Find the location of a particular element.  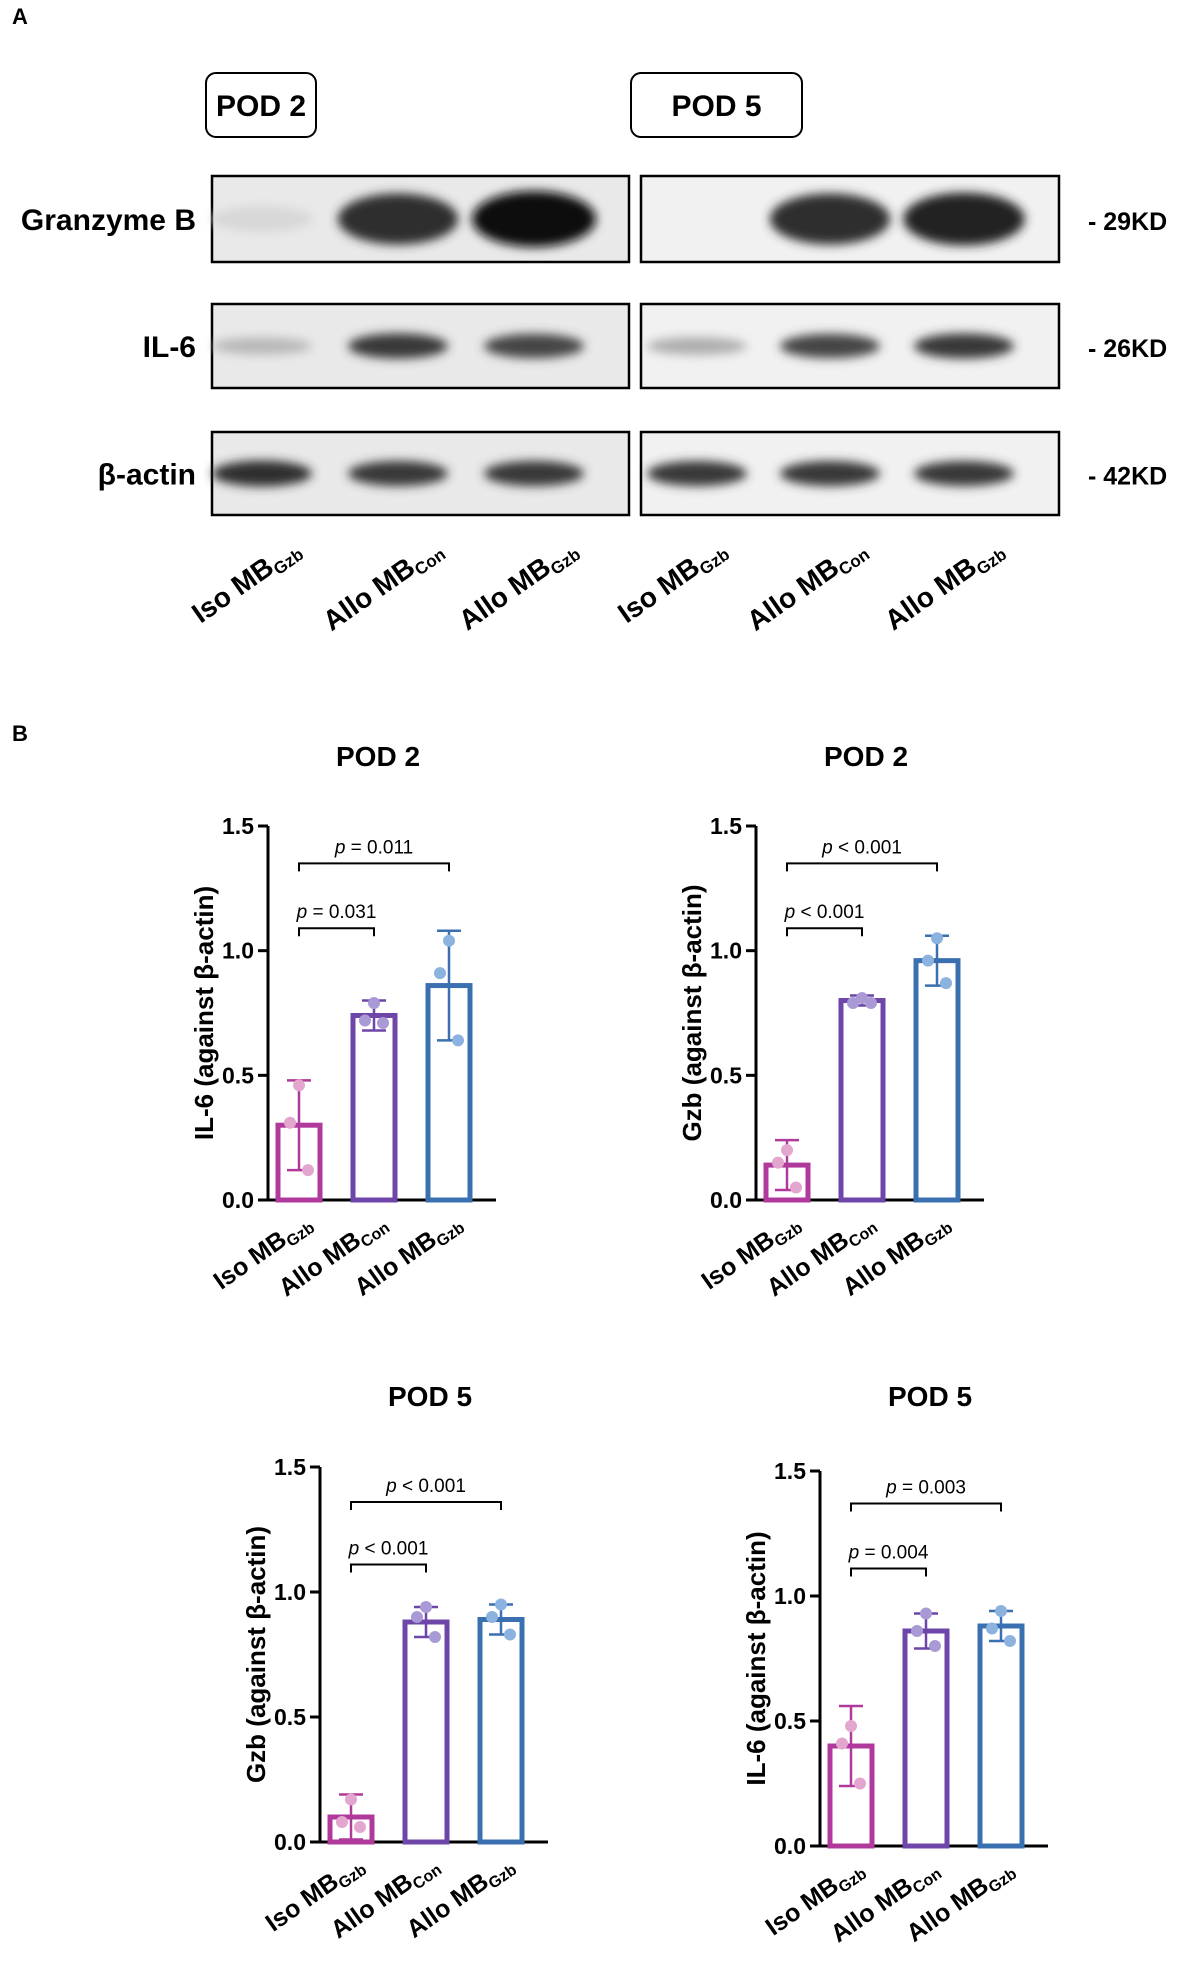

protein-label: β-actin is located at coordinates (147, 475).